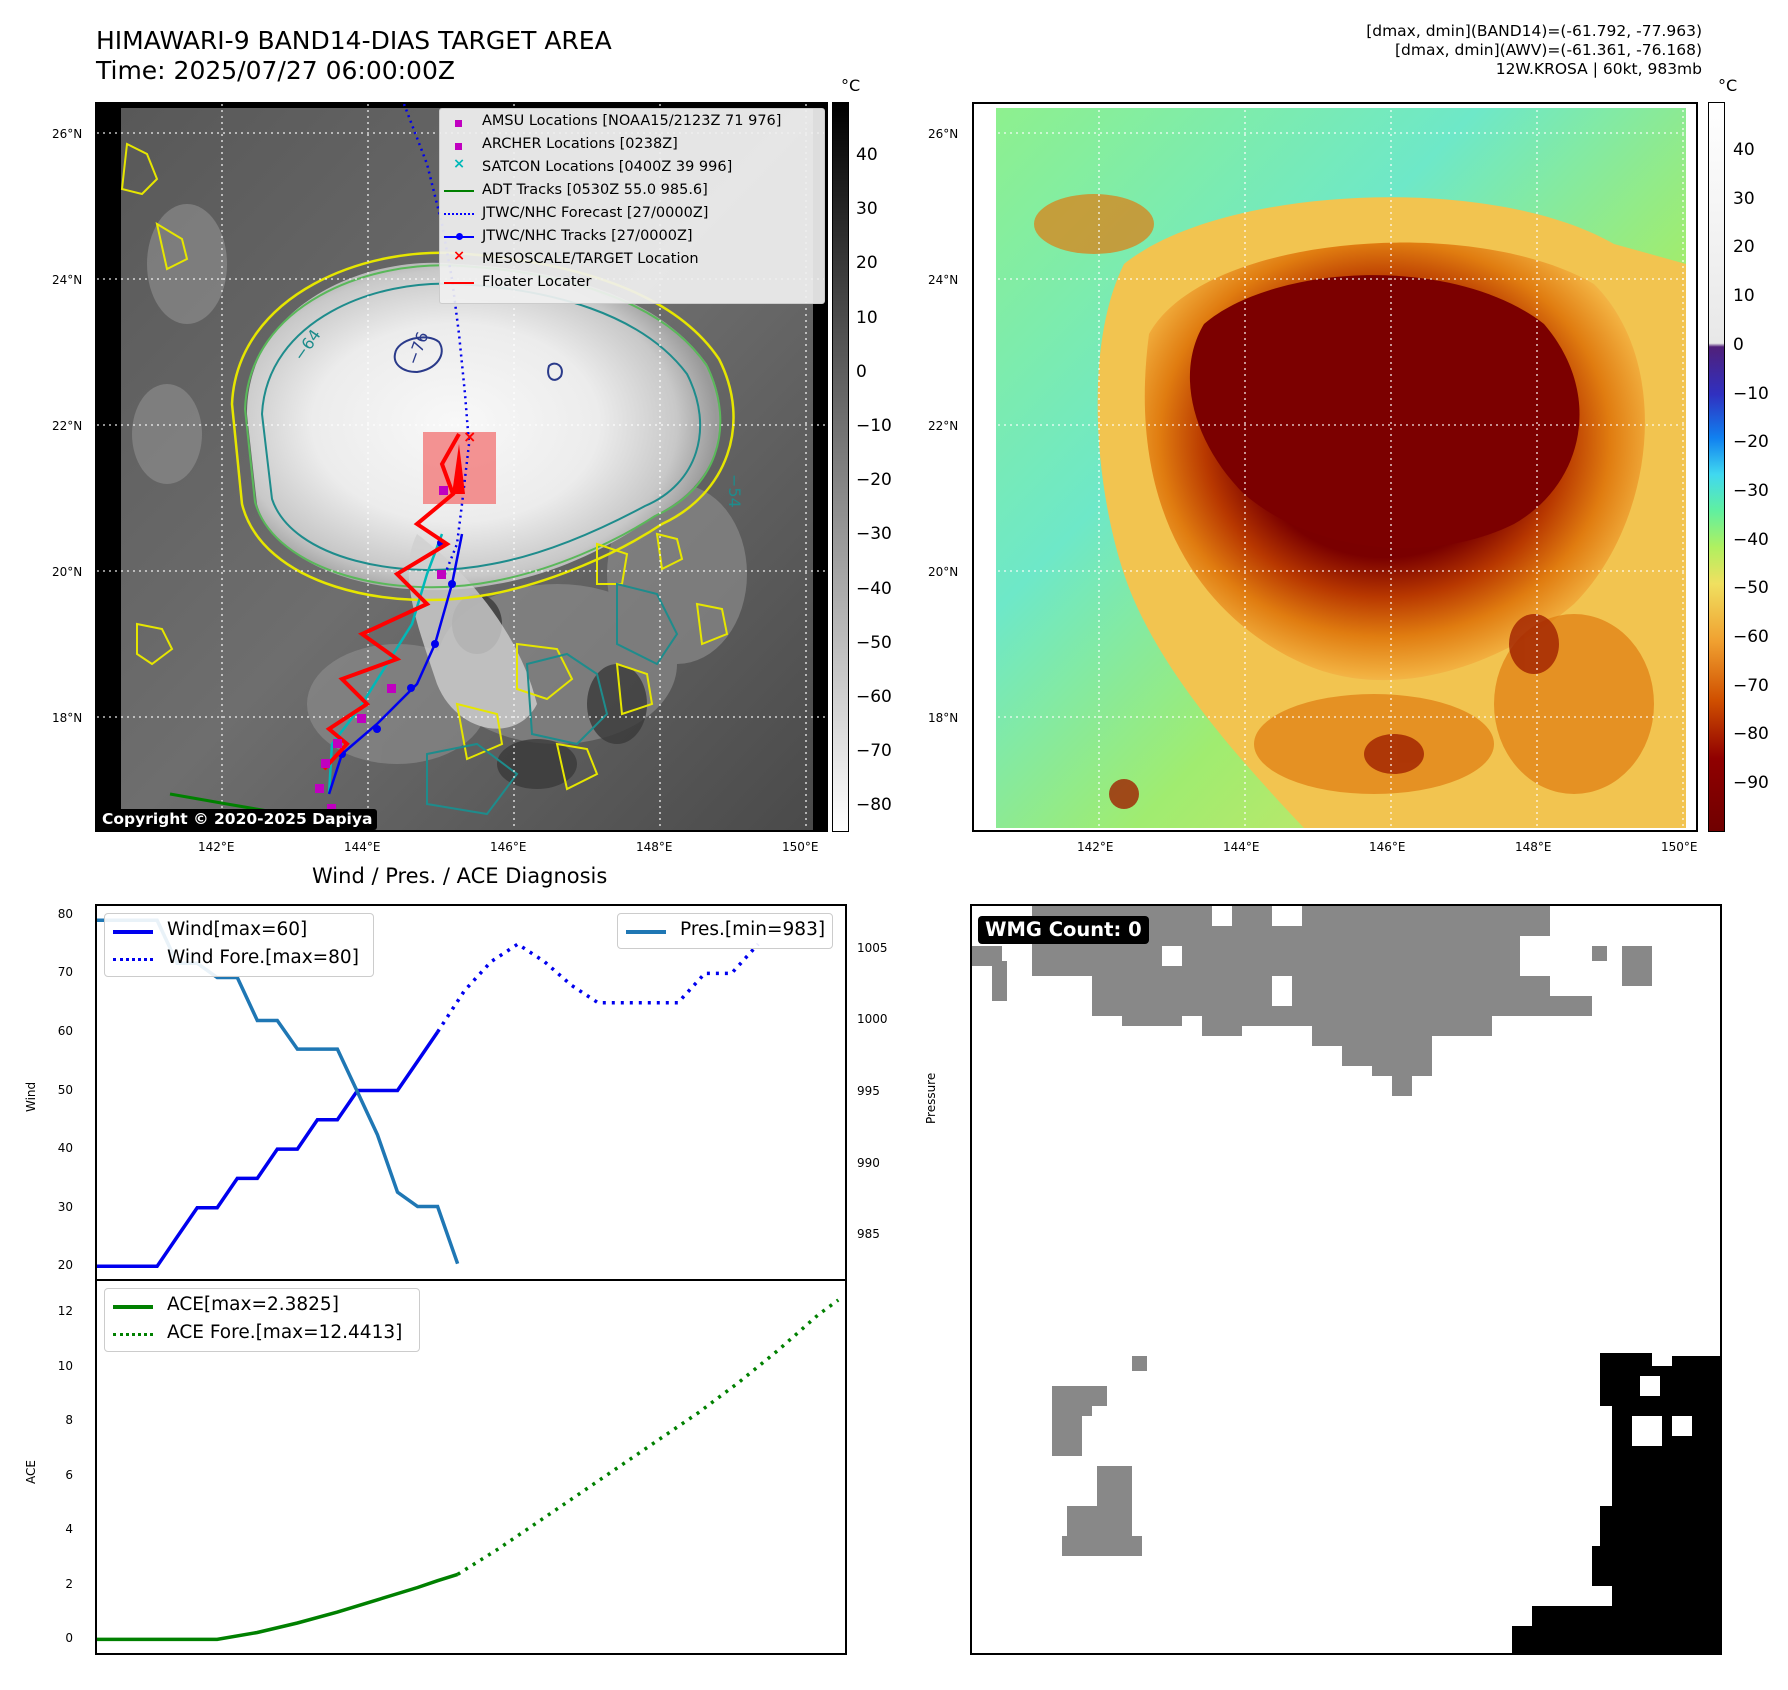 This screenshot has width=1788, height=1690. Describe the element at coordinates (65, 1206) in the screenshot. I see `wind-ytick-label: 30` at that location.